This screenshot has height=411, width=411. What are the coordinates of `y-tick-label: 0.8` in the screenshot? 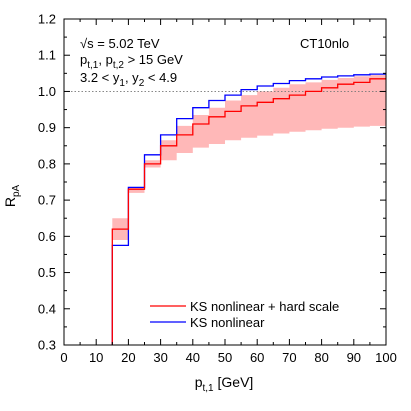 It's located at (47, 163).